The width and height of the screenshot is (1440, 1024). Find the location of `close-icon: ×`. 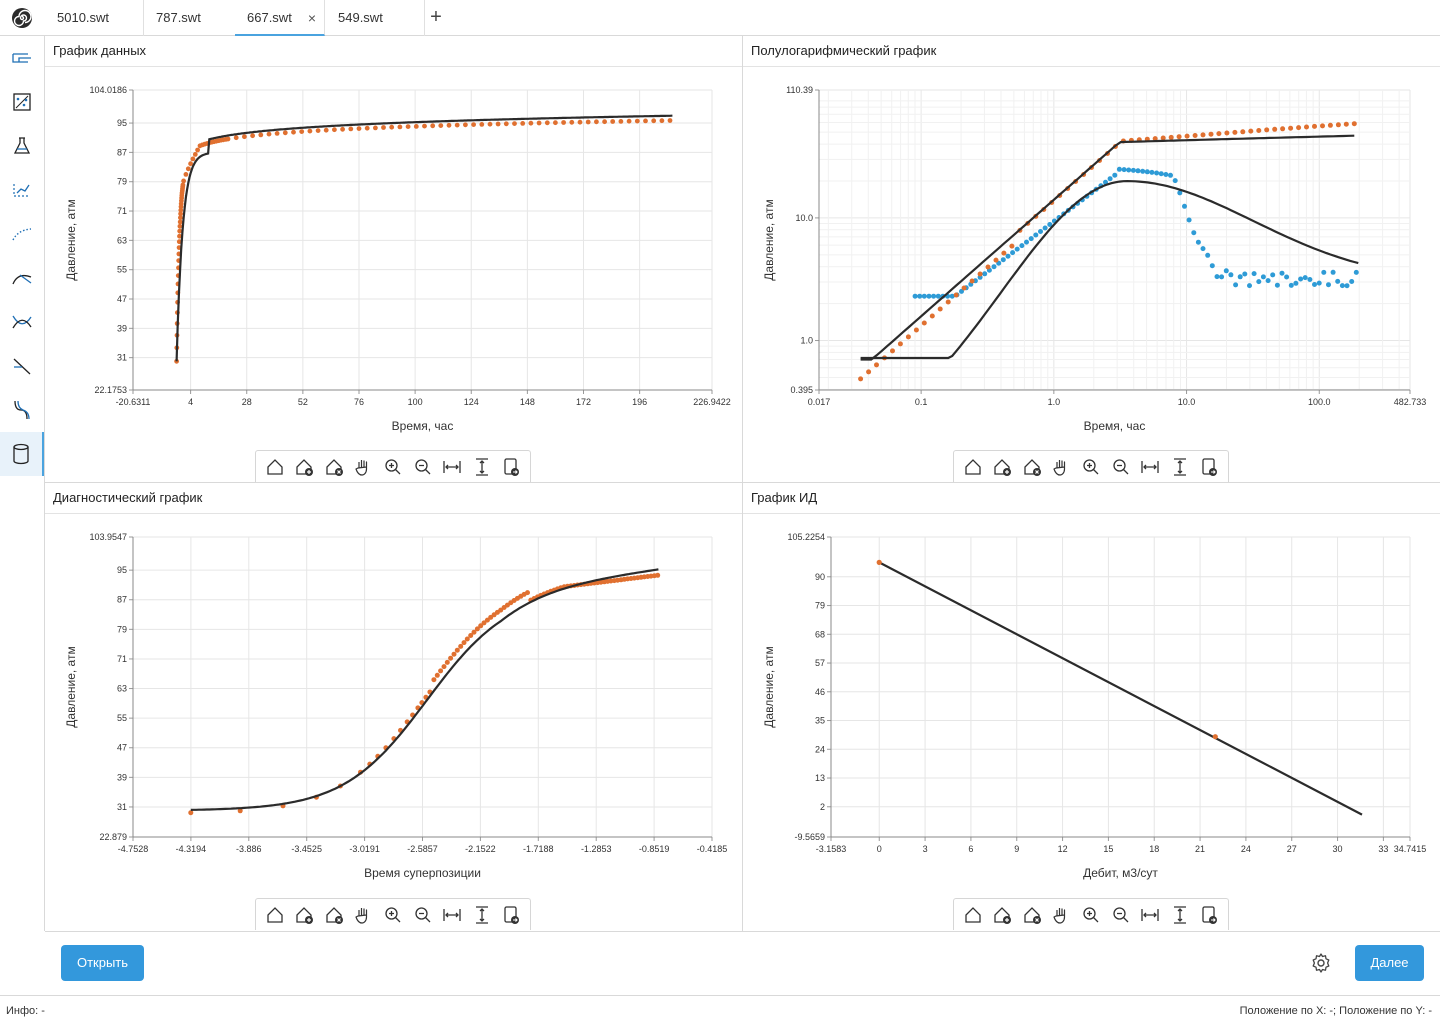

close-icon: × is located at coordinates (311, 18).